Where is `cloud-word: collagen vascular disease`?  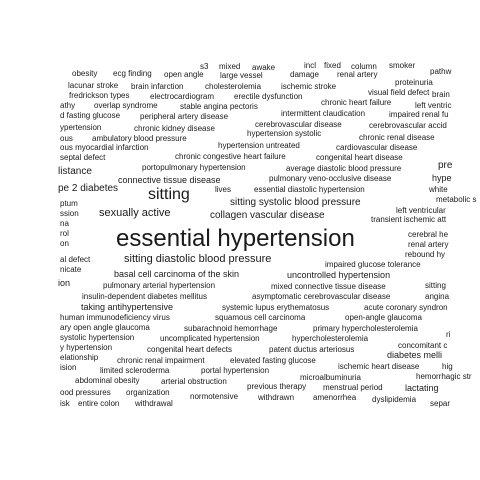
cloud-word: collagen vascular disease is located at coordinates (267, 215).